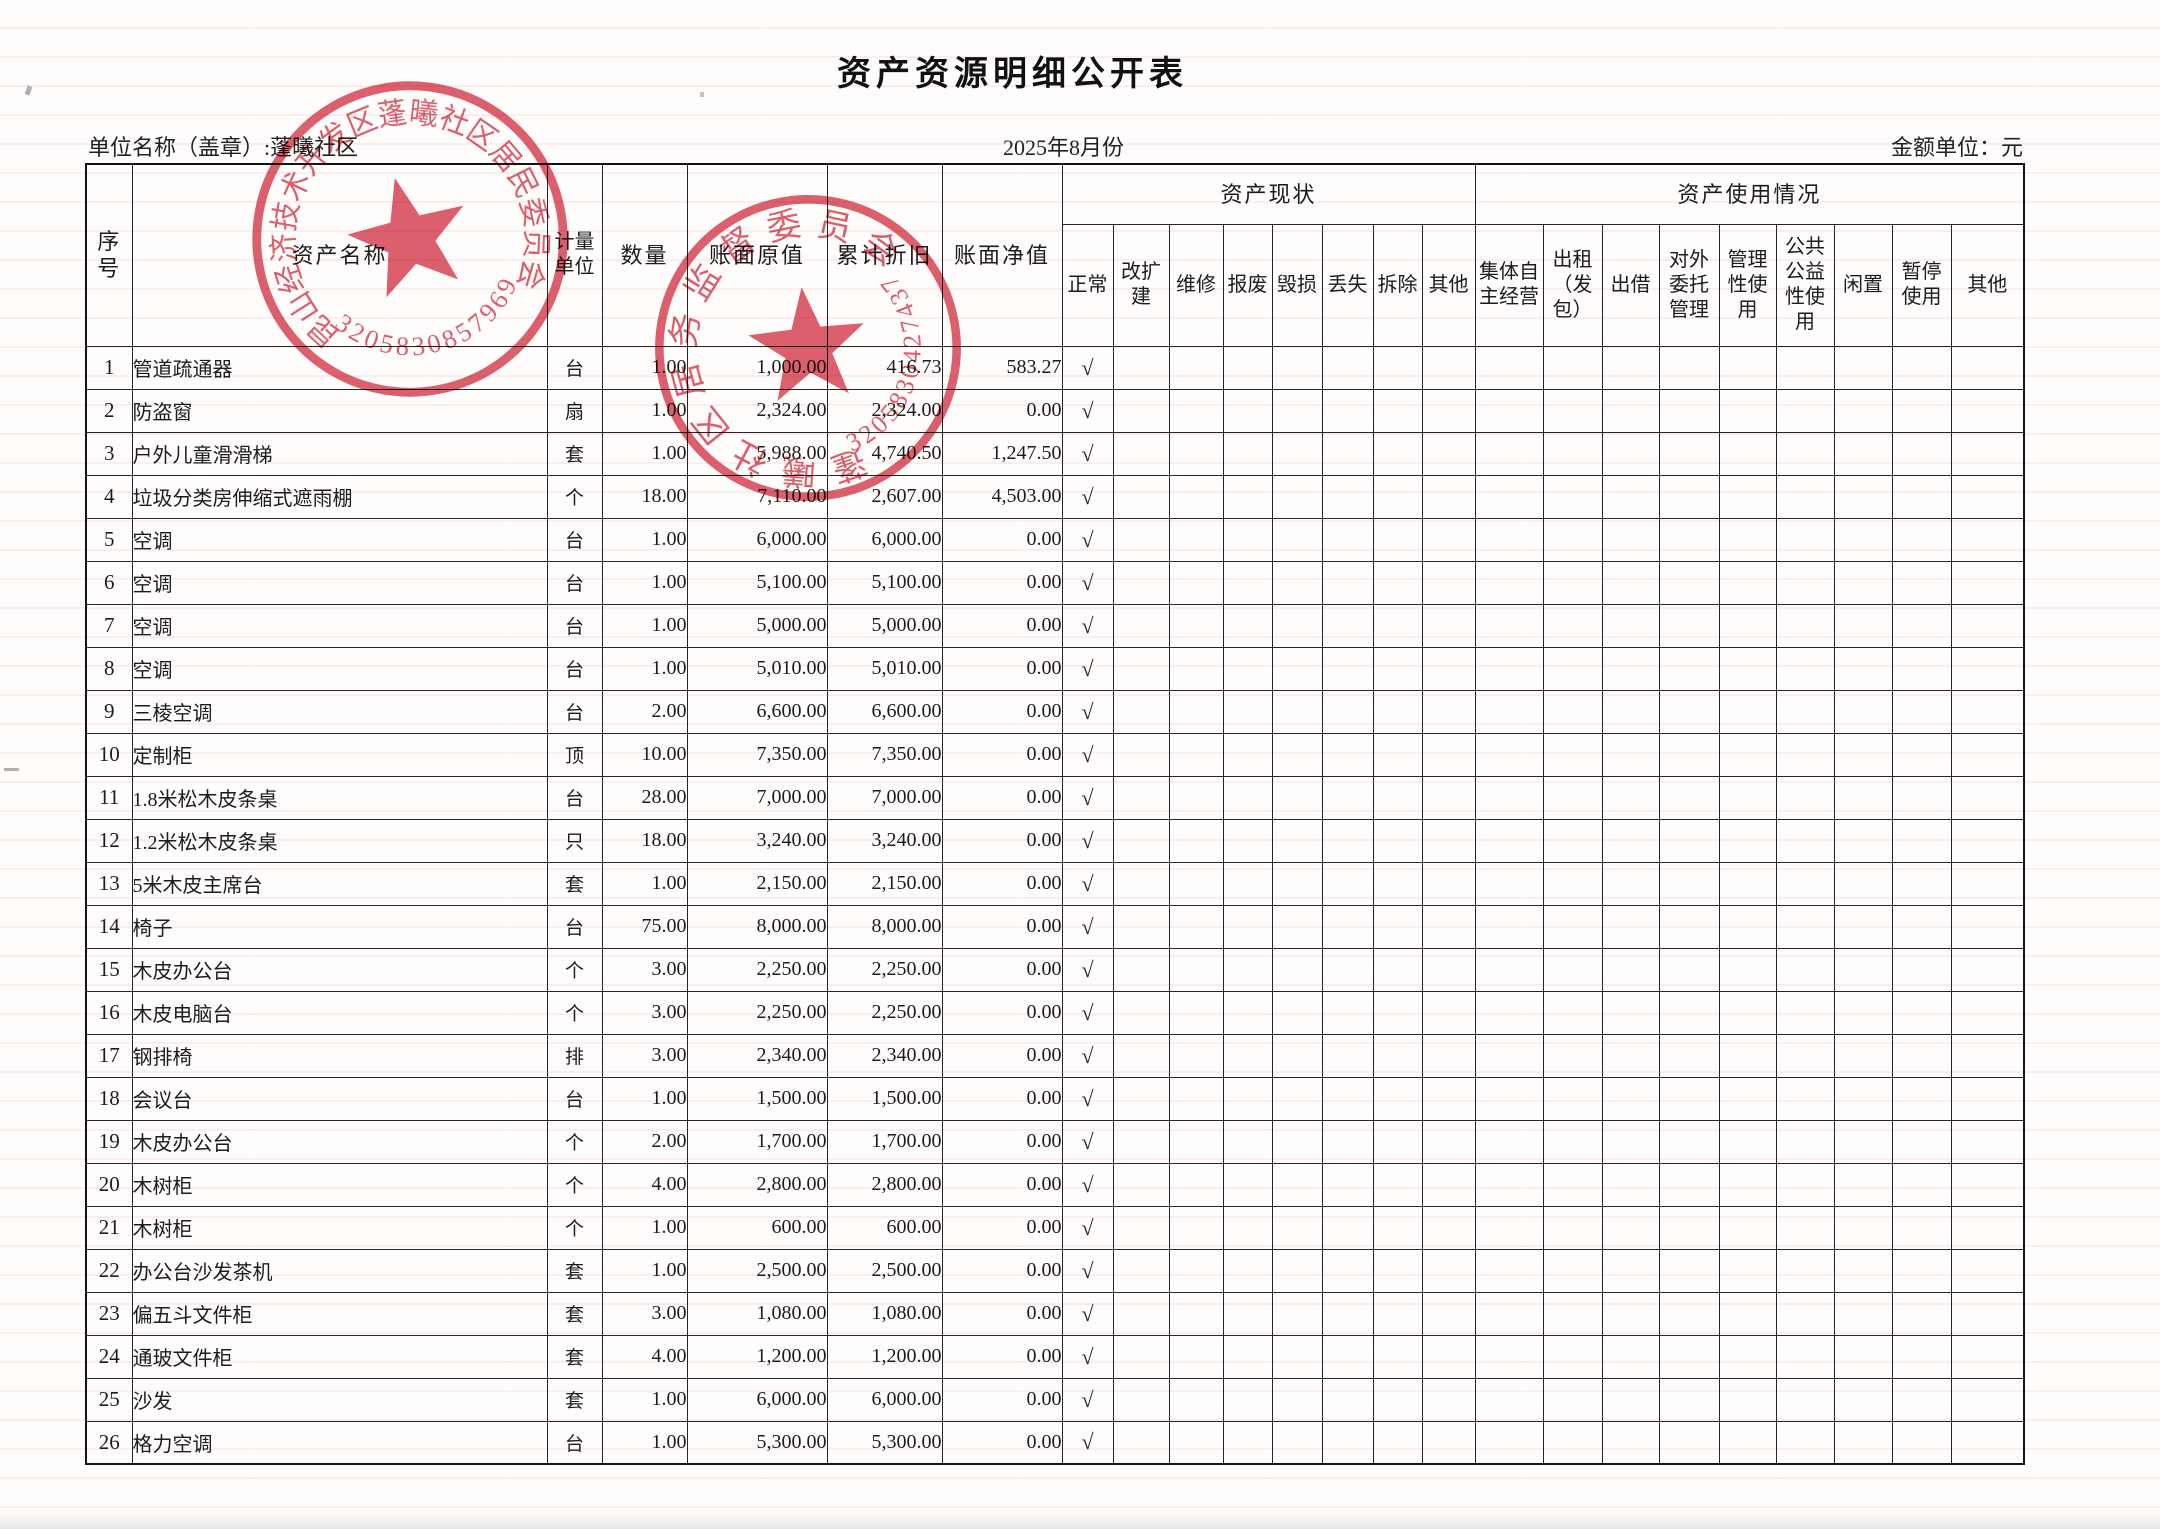  I want to click on asset-name-cell: 5米木皮主席台, so click(339, 883).